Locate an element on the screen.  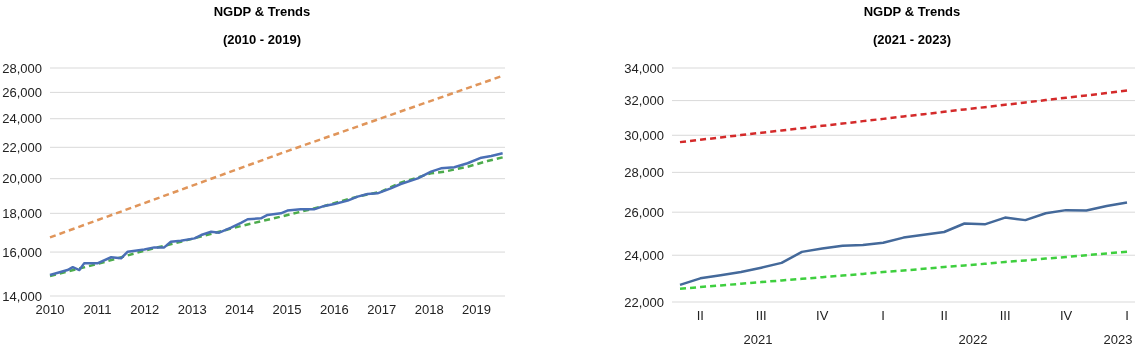
x-tick-label: 2011 is located at coordinates (97, 309).